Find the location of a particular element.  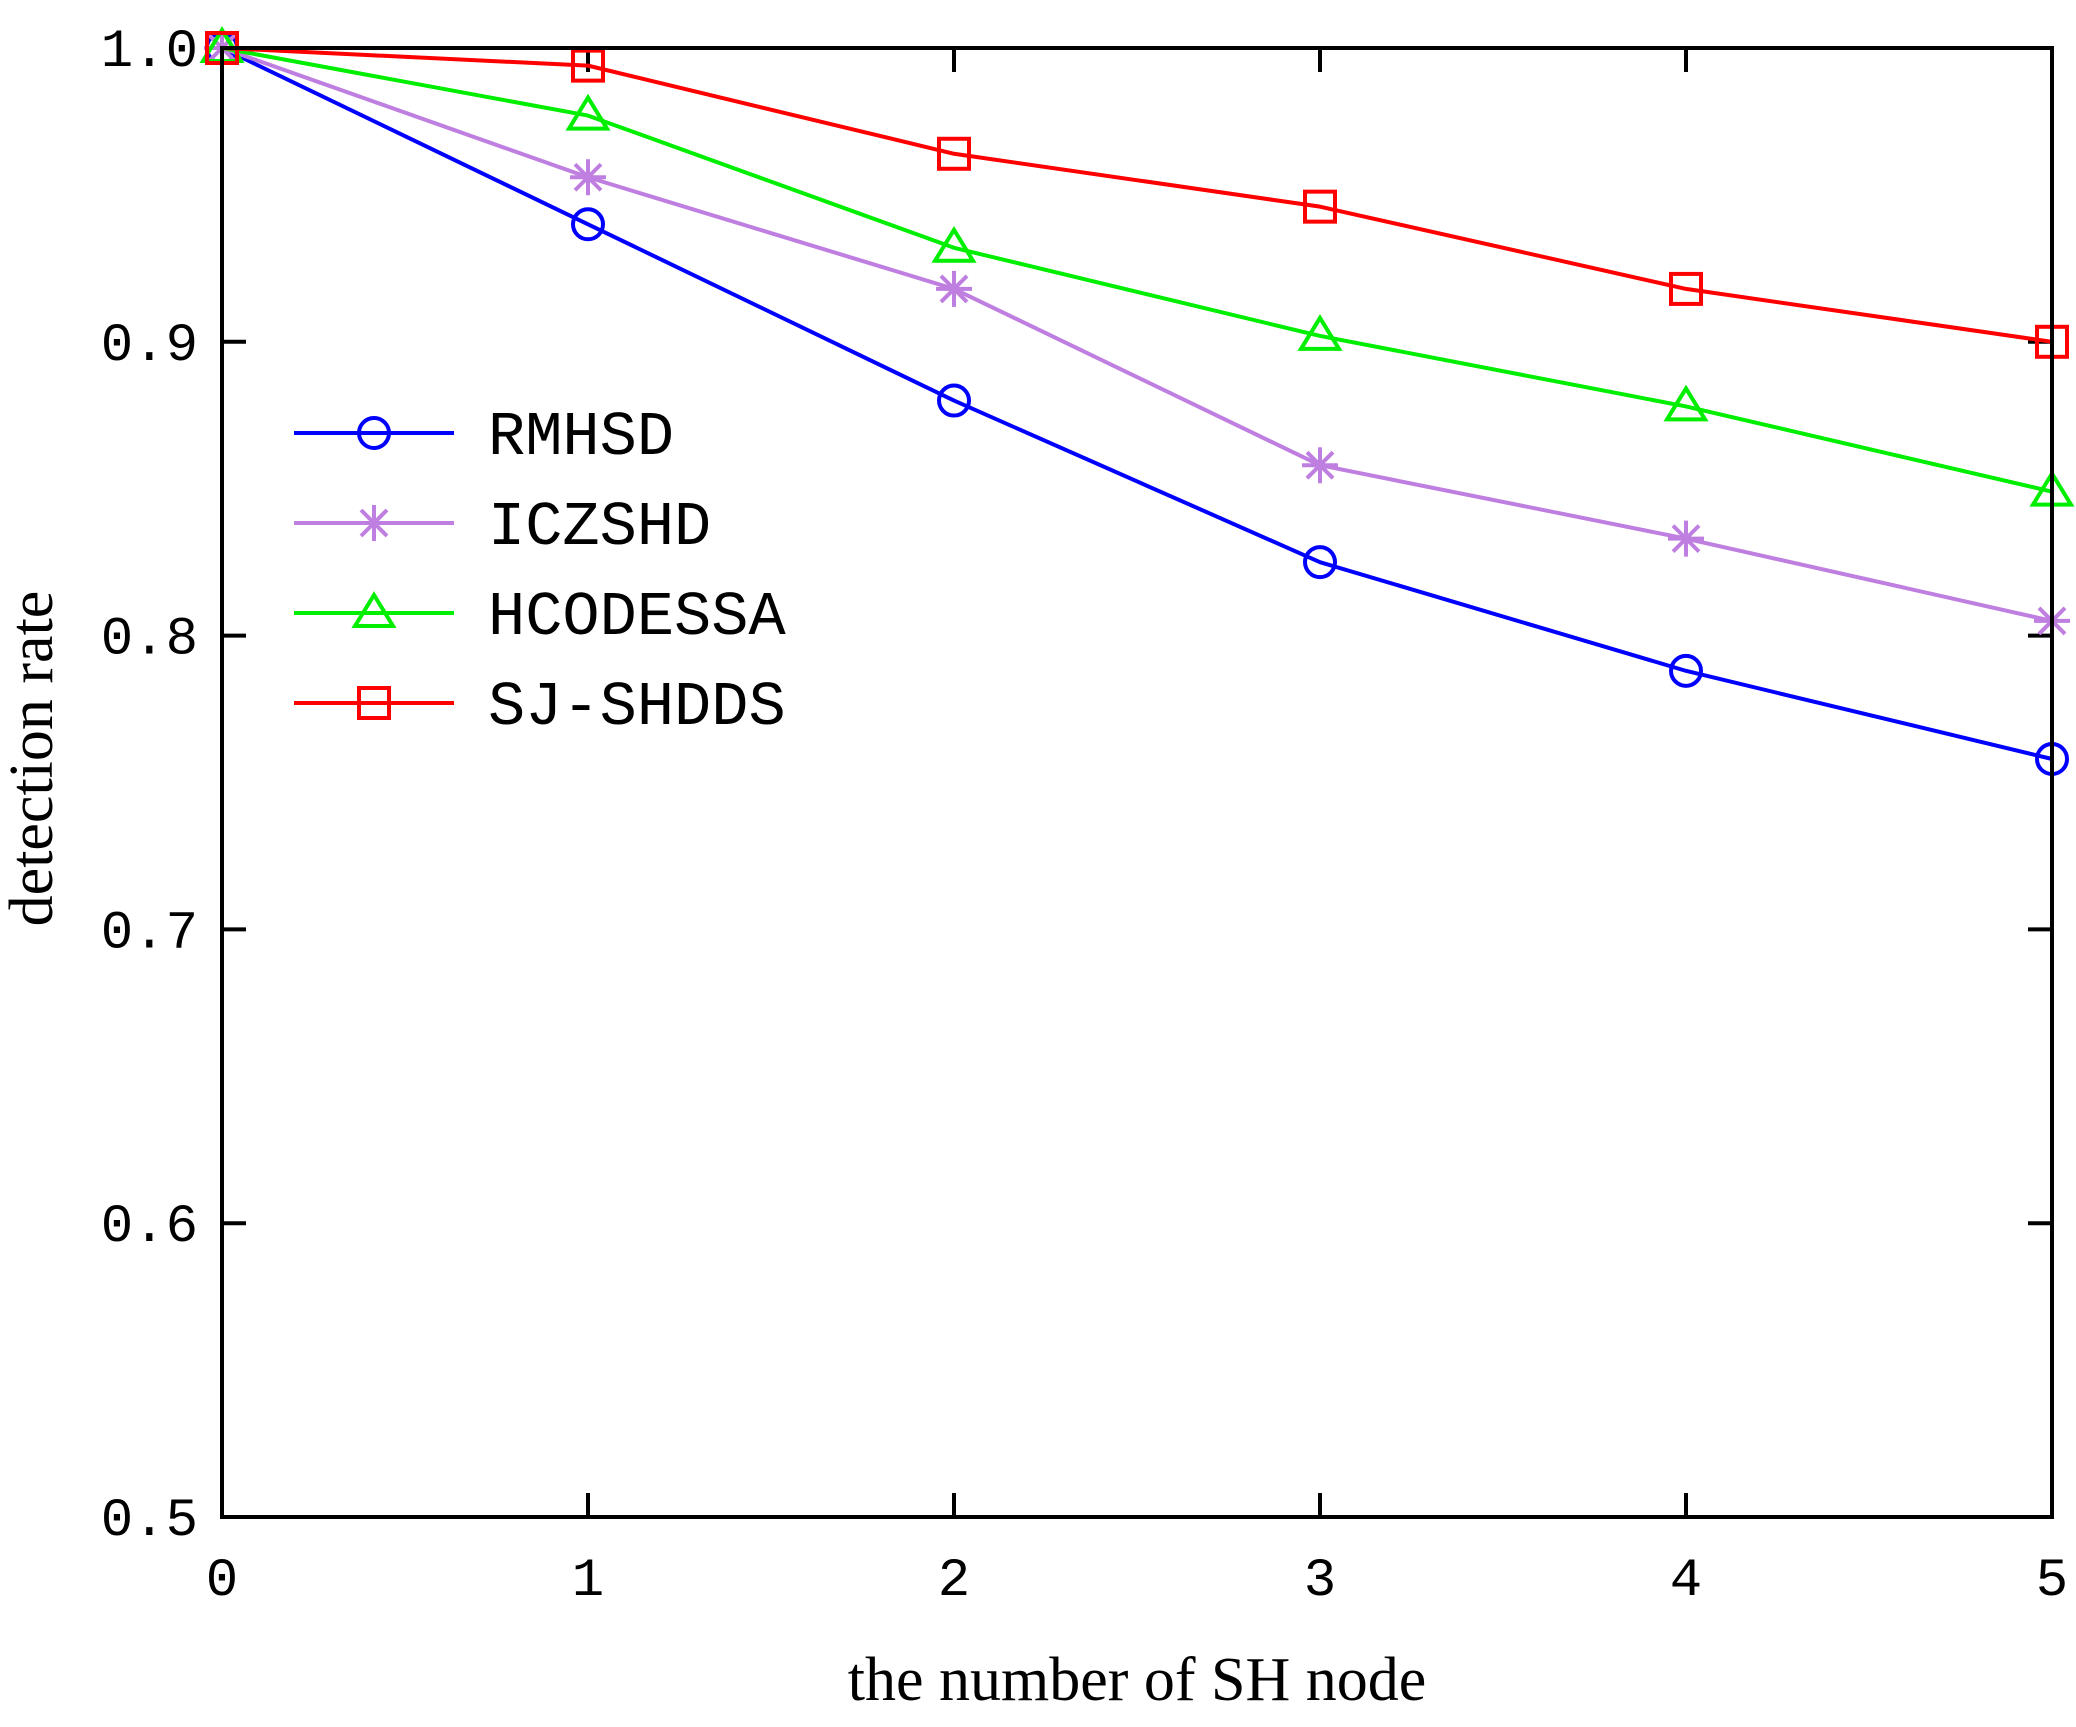

legend-item-rmhsd: RMHSD is located at coordinates (484, 437).